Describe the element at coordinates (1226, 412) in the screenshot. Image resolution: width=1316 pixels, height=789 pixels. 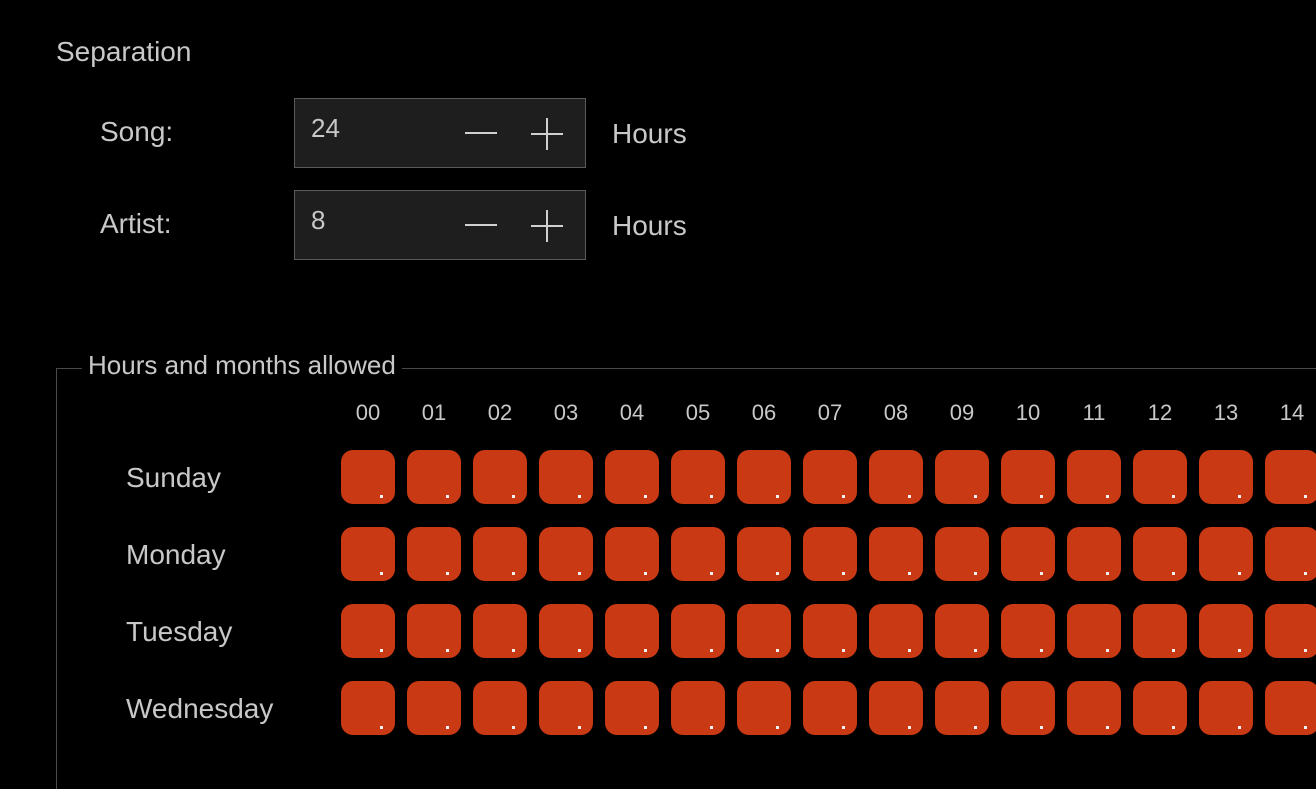
I see `hour-header: 13` at that location.